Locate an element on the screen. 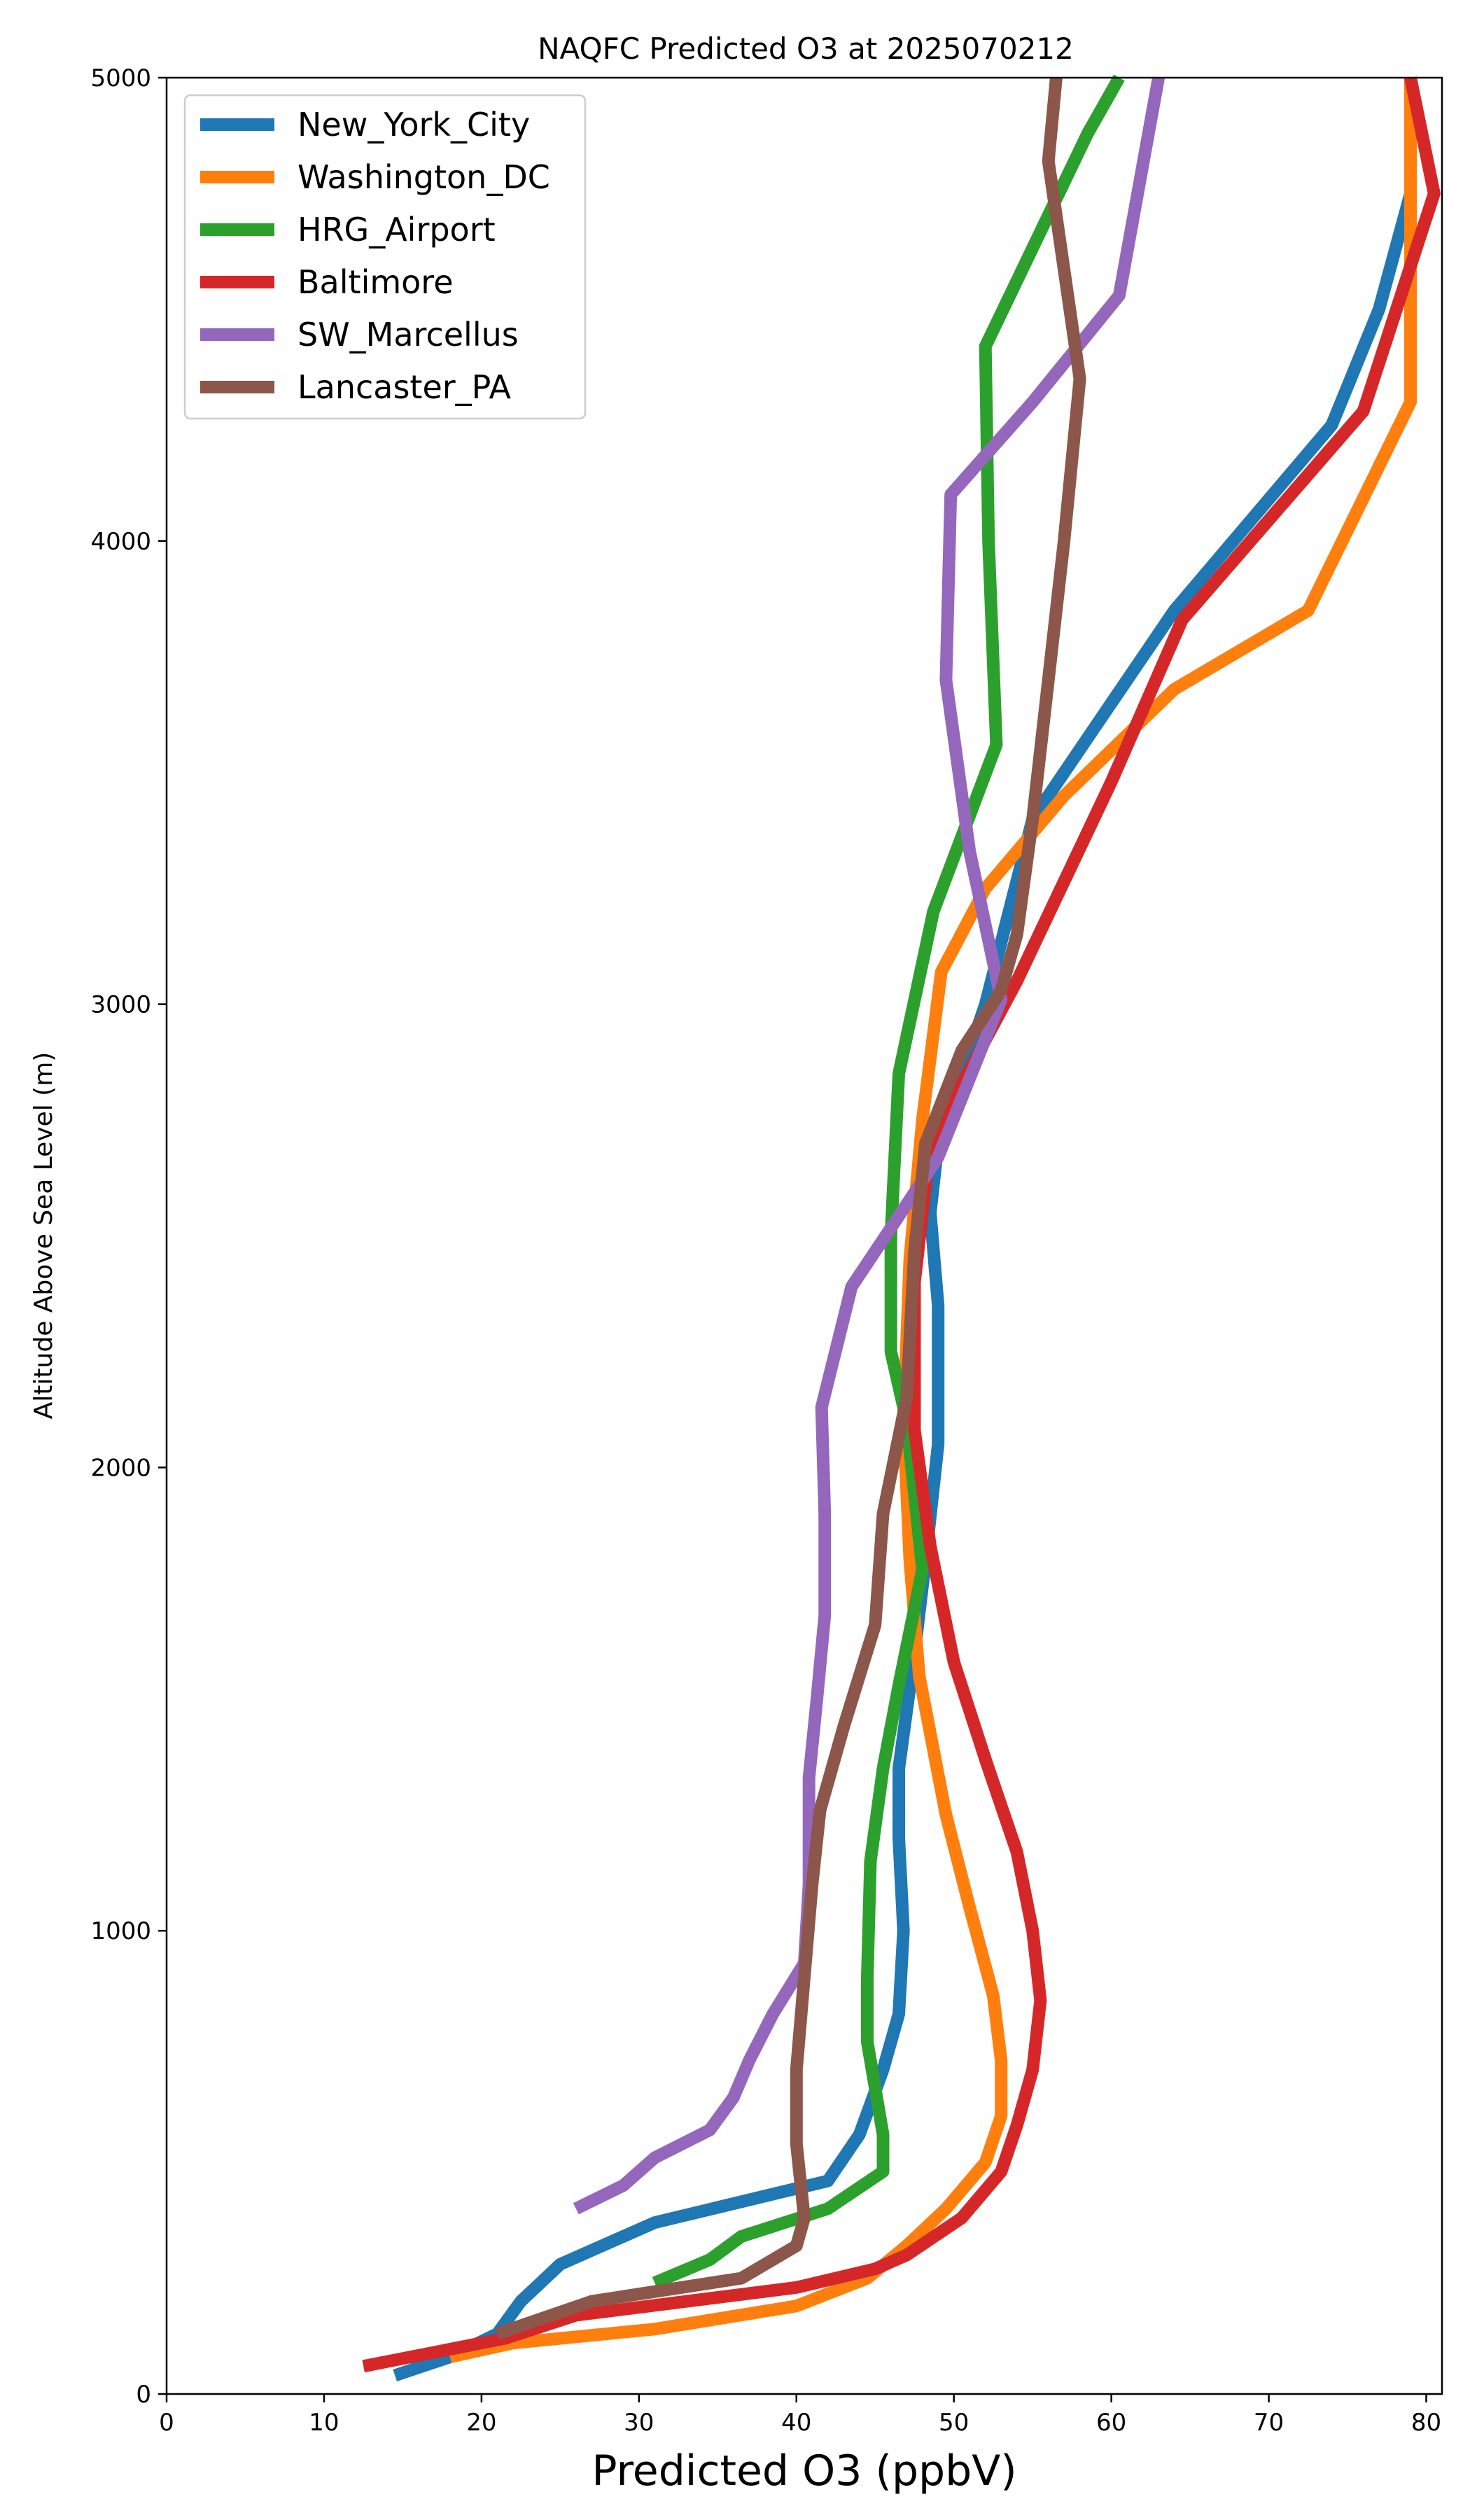 This screenshot has width=1470, height=2520. y-tick-label-5: 5000 is located at coordinates (120, 78).